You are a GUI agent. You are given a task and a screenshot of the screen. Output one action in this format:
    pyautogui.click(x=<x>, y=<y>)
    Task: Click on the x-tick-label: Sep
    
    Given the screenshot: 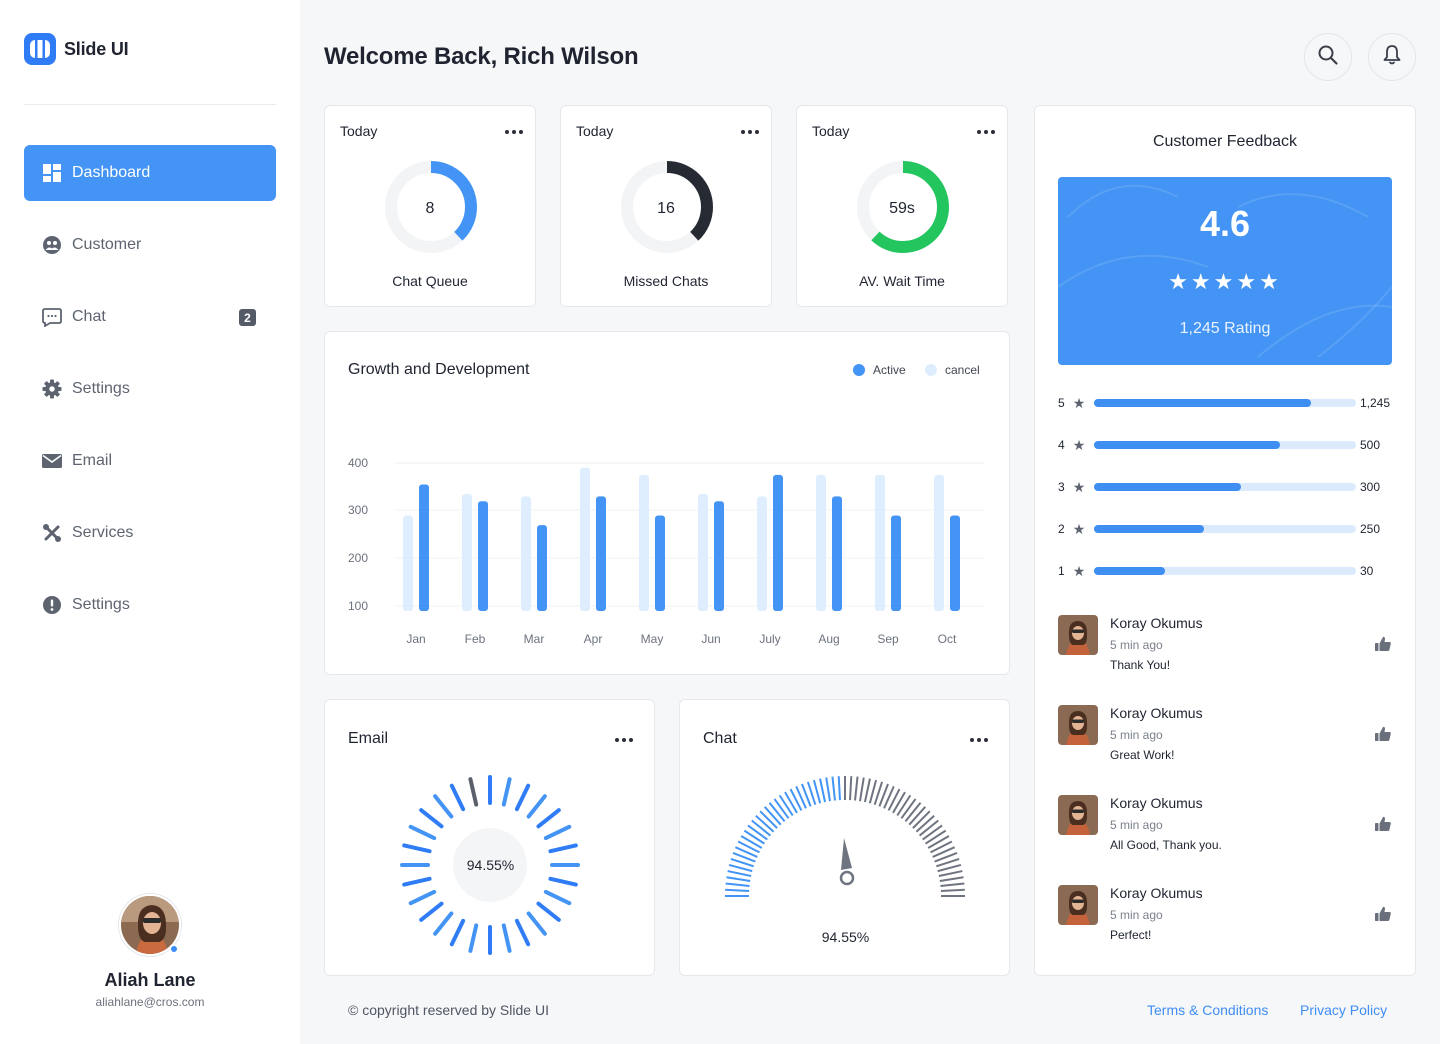 What is the action you would take?
    pyautogui.click(x=888, y=639)
    